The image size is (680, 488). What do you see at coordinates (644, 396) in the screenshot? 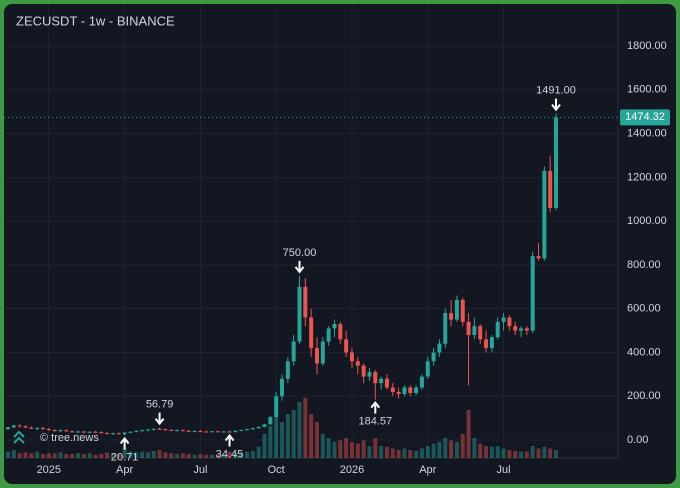
I see `y-tick-label: 200.00` at bounding box center [644, 396].